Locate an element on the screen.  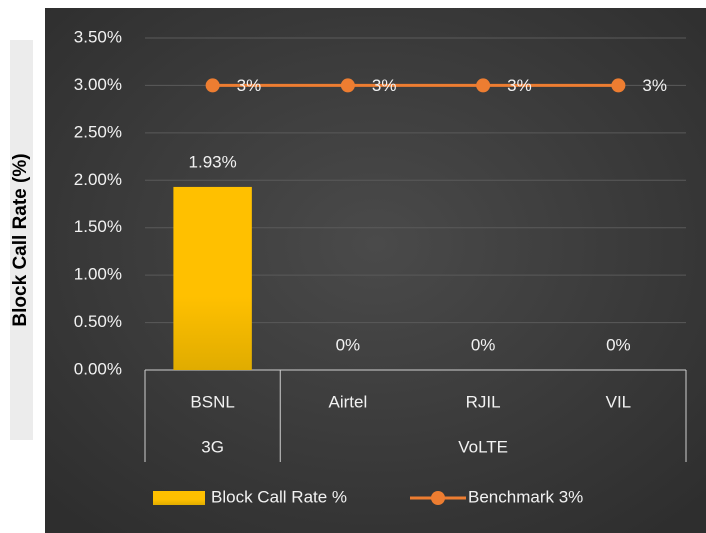
y-tick-label: 1.00% is located at coordinates (98, 274).